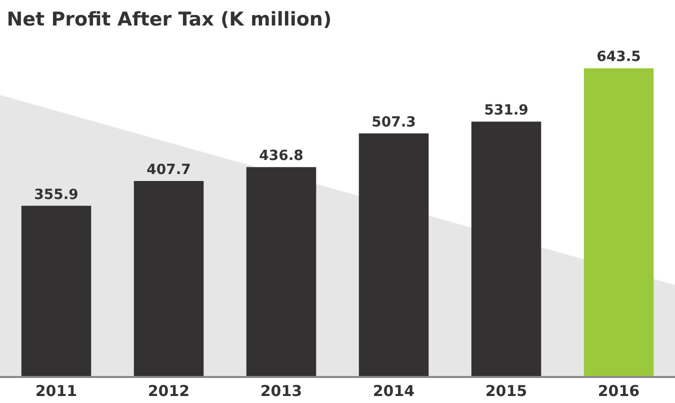 Image resolution: width=675 pixels, height=403 pixels. I want to click on data-label: 531.9, so click(506, 110).